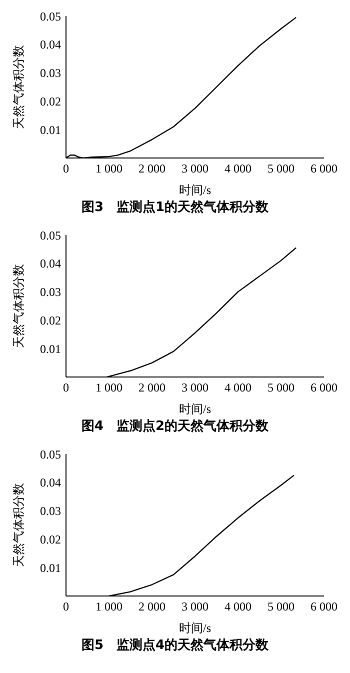  What do you see at coordinates (175, 645) in the screenshot?
I see `text: 图5 监测点4的天然气体积分数` at bounding box center [175, 645].